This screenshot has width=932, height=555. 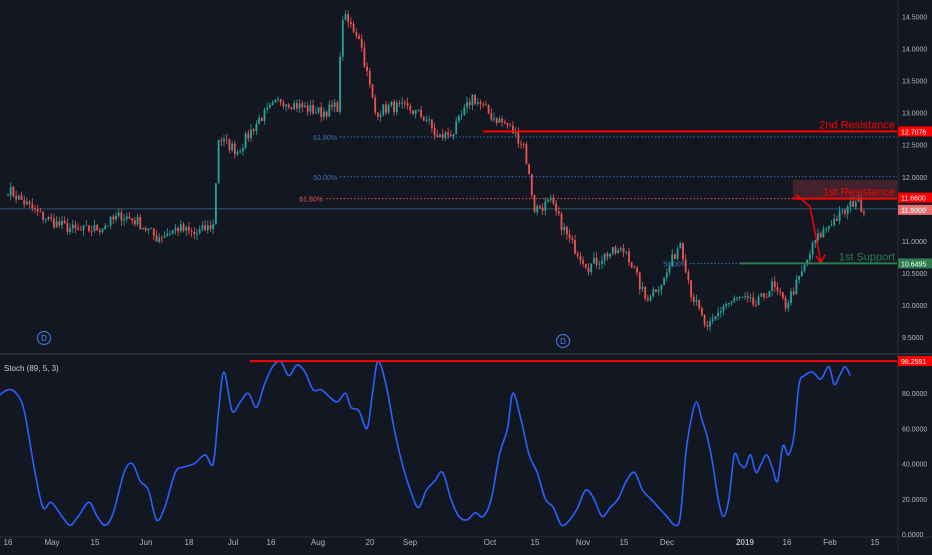 I want to click on stoch-level-tag-bg, so click(x=915, y=361).